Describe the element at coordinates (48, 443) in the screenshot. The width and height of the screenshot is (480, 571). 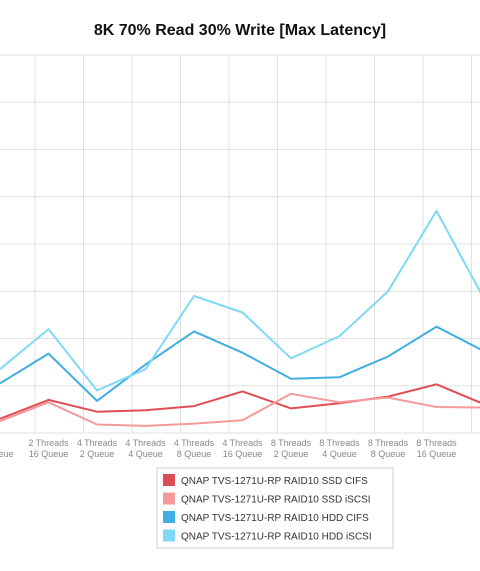
I see `x-tick-label: 2 Threads` at that location.